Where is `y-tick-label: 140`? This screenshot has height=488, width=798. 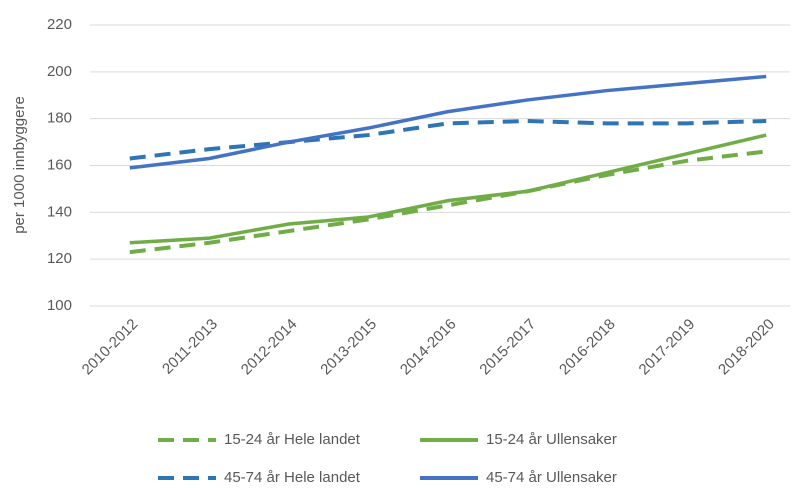
y-tick-label: 140 is located at coordinates (59, 211).